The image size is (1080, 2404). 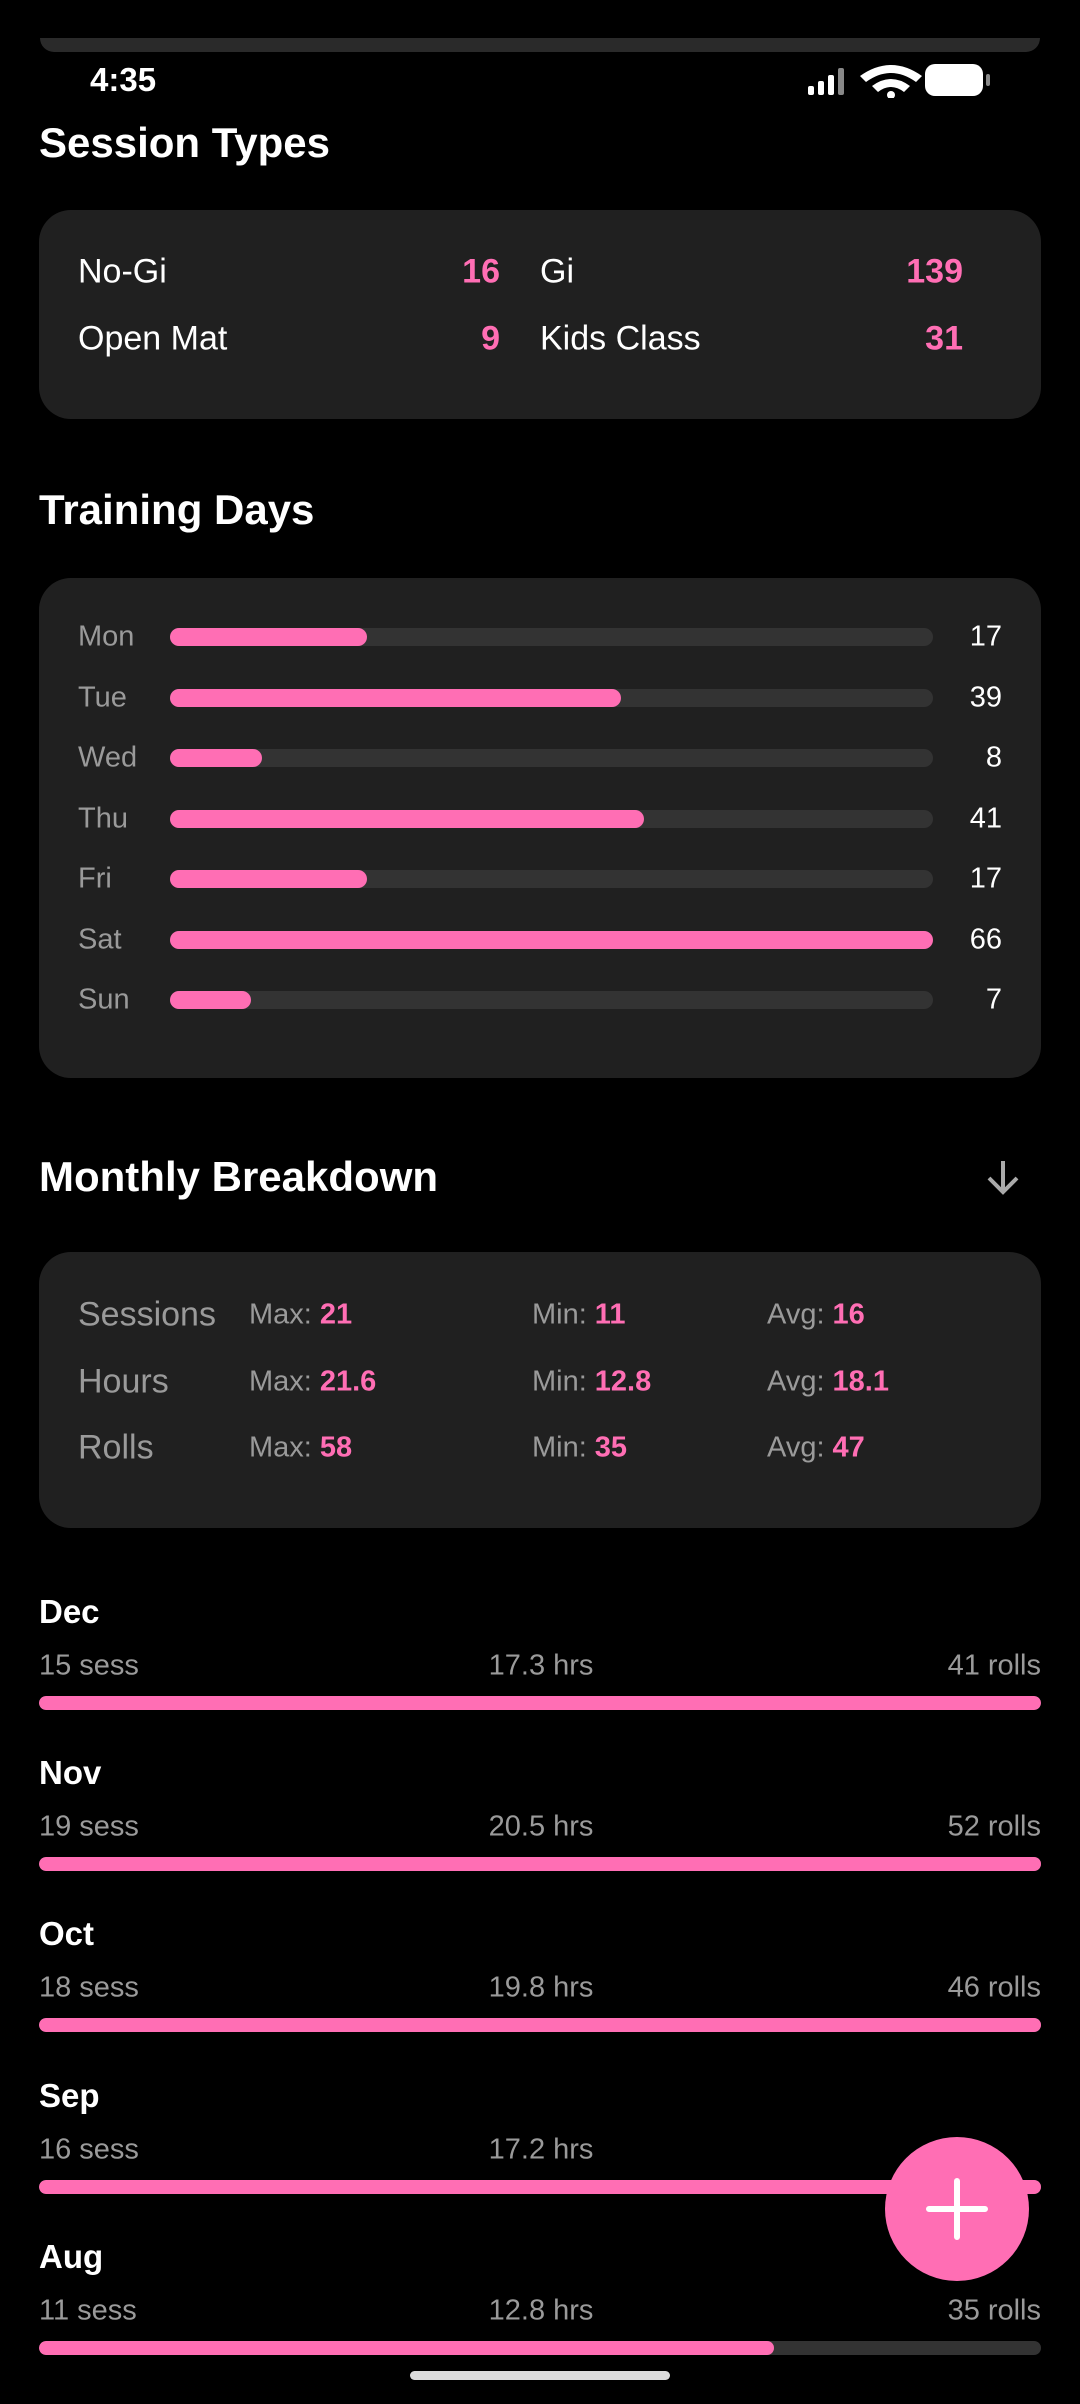 I want to click on stat-cell: Min: 11, so click(x=578, y=1315).